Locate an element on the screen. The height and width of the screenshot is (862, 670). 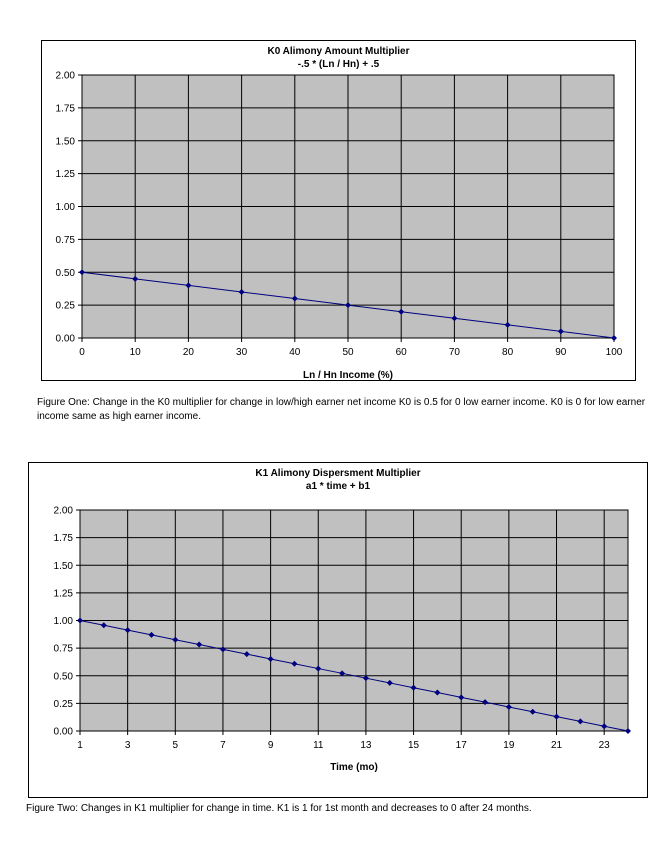
k1-x-tick-label: 7 is located at coordinates (223, 745).